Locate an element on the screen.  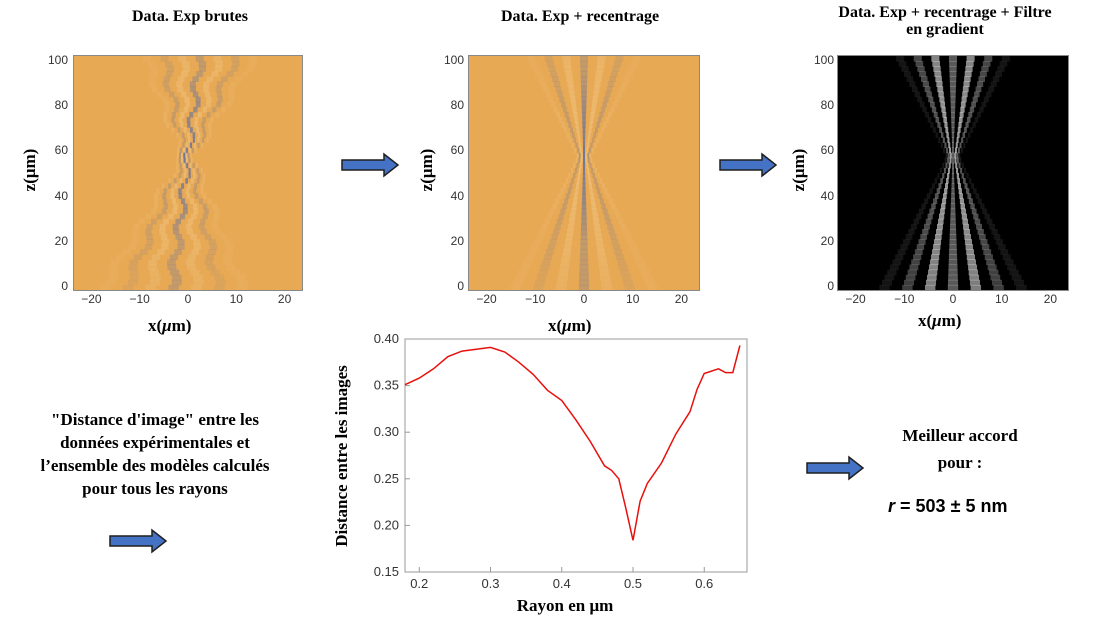
panel2-title: Data. Exp + recentrage is located at coordinates (580, 16).